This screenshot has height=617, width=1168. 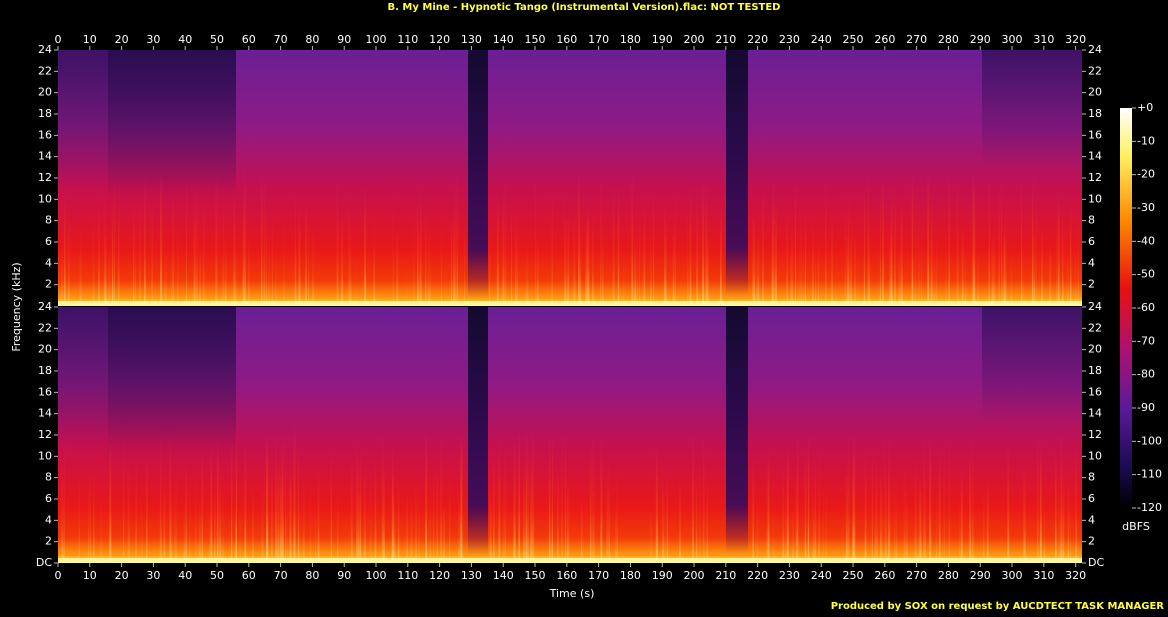 What do you see at coordinates (48, 241) in the screenshot?
I see `y-tick-label: 6` at bounding box center [48, 241].